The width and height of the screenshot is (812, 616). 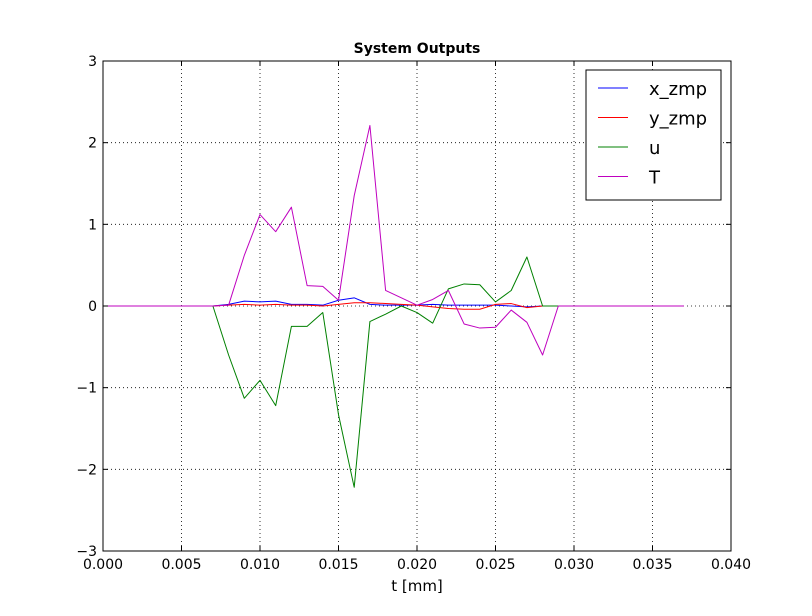 I want to click on y-tick-label: 3, so click(x=92, y=62).